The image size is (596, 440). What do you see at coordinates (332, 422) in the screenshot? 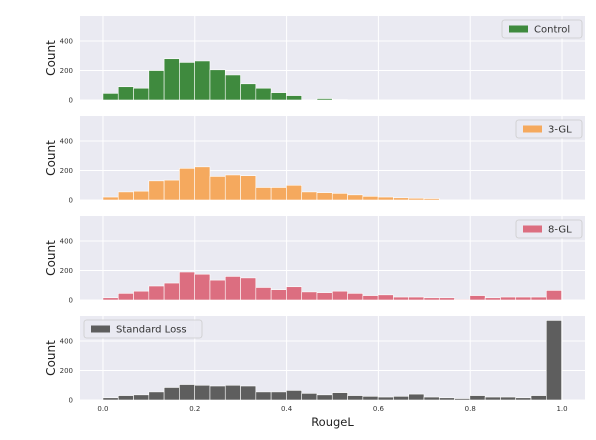
I see `x-axis-label: RougeL` at bounding box center [332, 422].